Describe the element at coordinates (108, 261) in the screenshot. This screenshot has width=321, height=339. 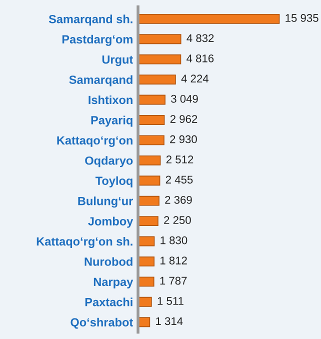
I see `y-tick-label: Nurobod` at that location.